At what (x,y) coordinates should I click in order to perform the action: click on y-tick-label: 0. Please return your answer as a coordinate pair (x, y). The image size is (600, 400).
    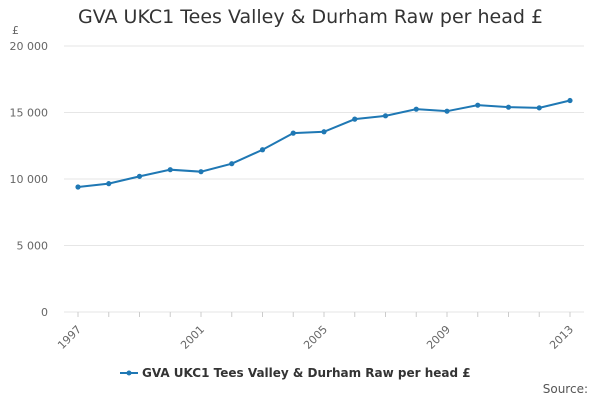
    Looking at the image, I should click on (44, 312).